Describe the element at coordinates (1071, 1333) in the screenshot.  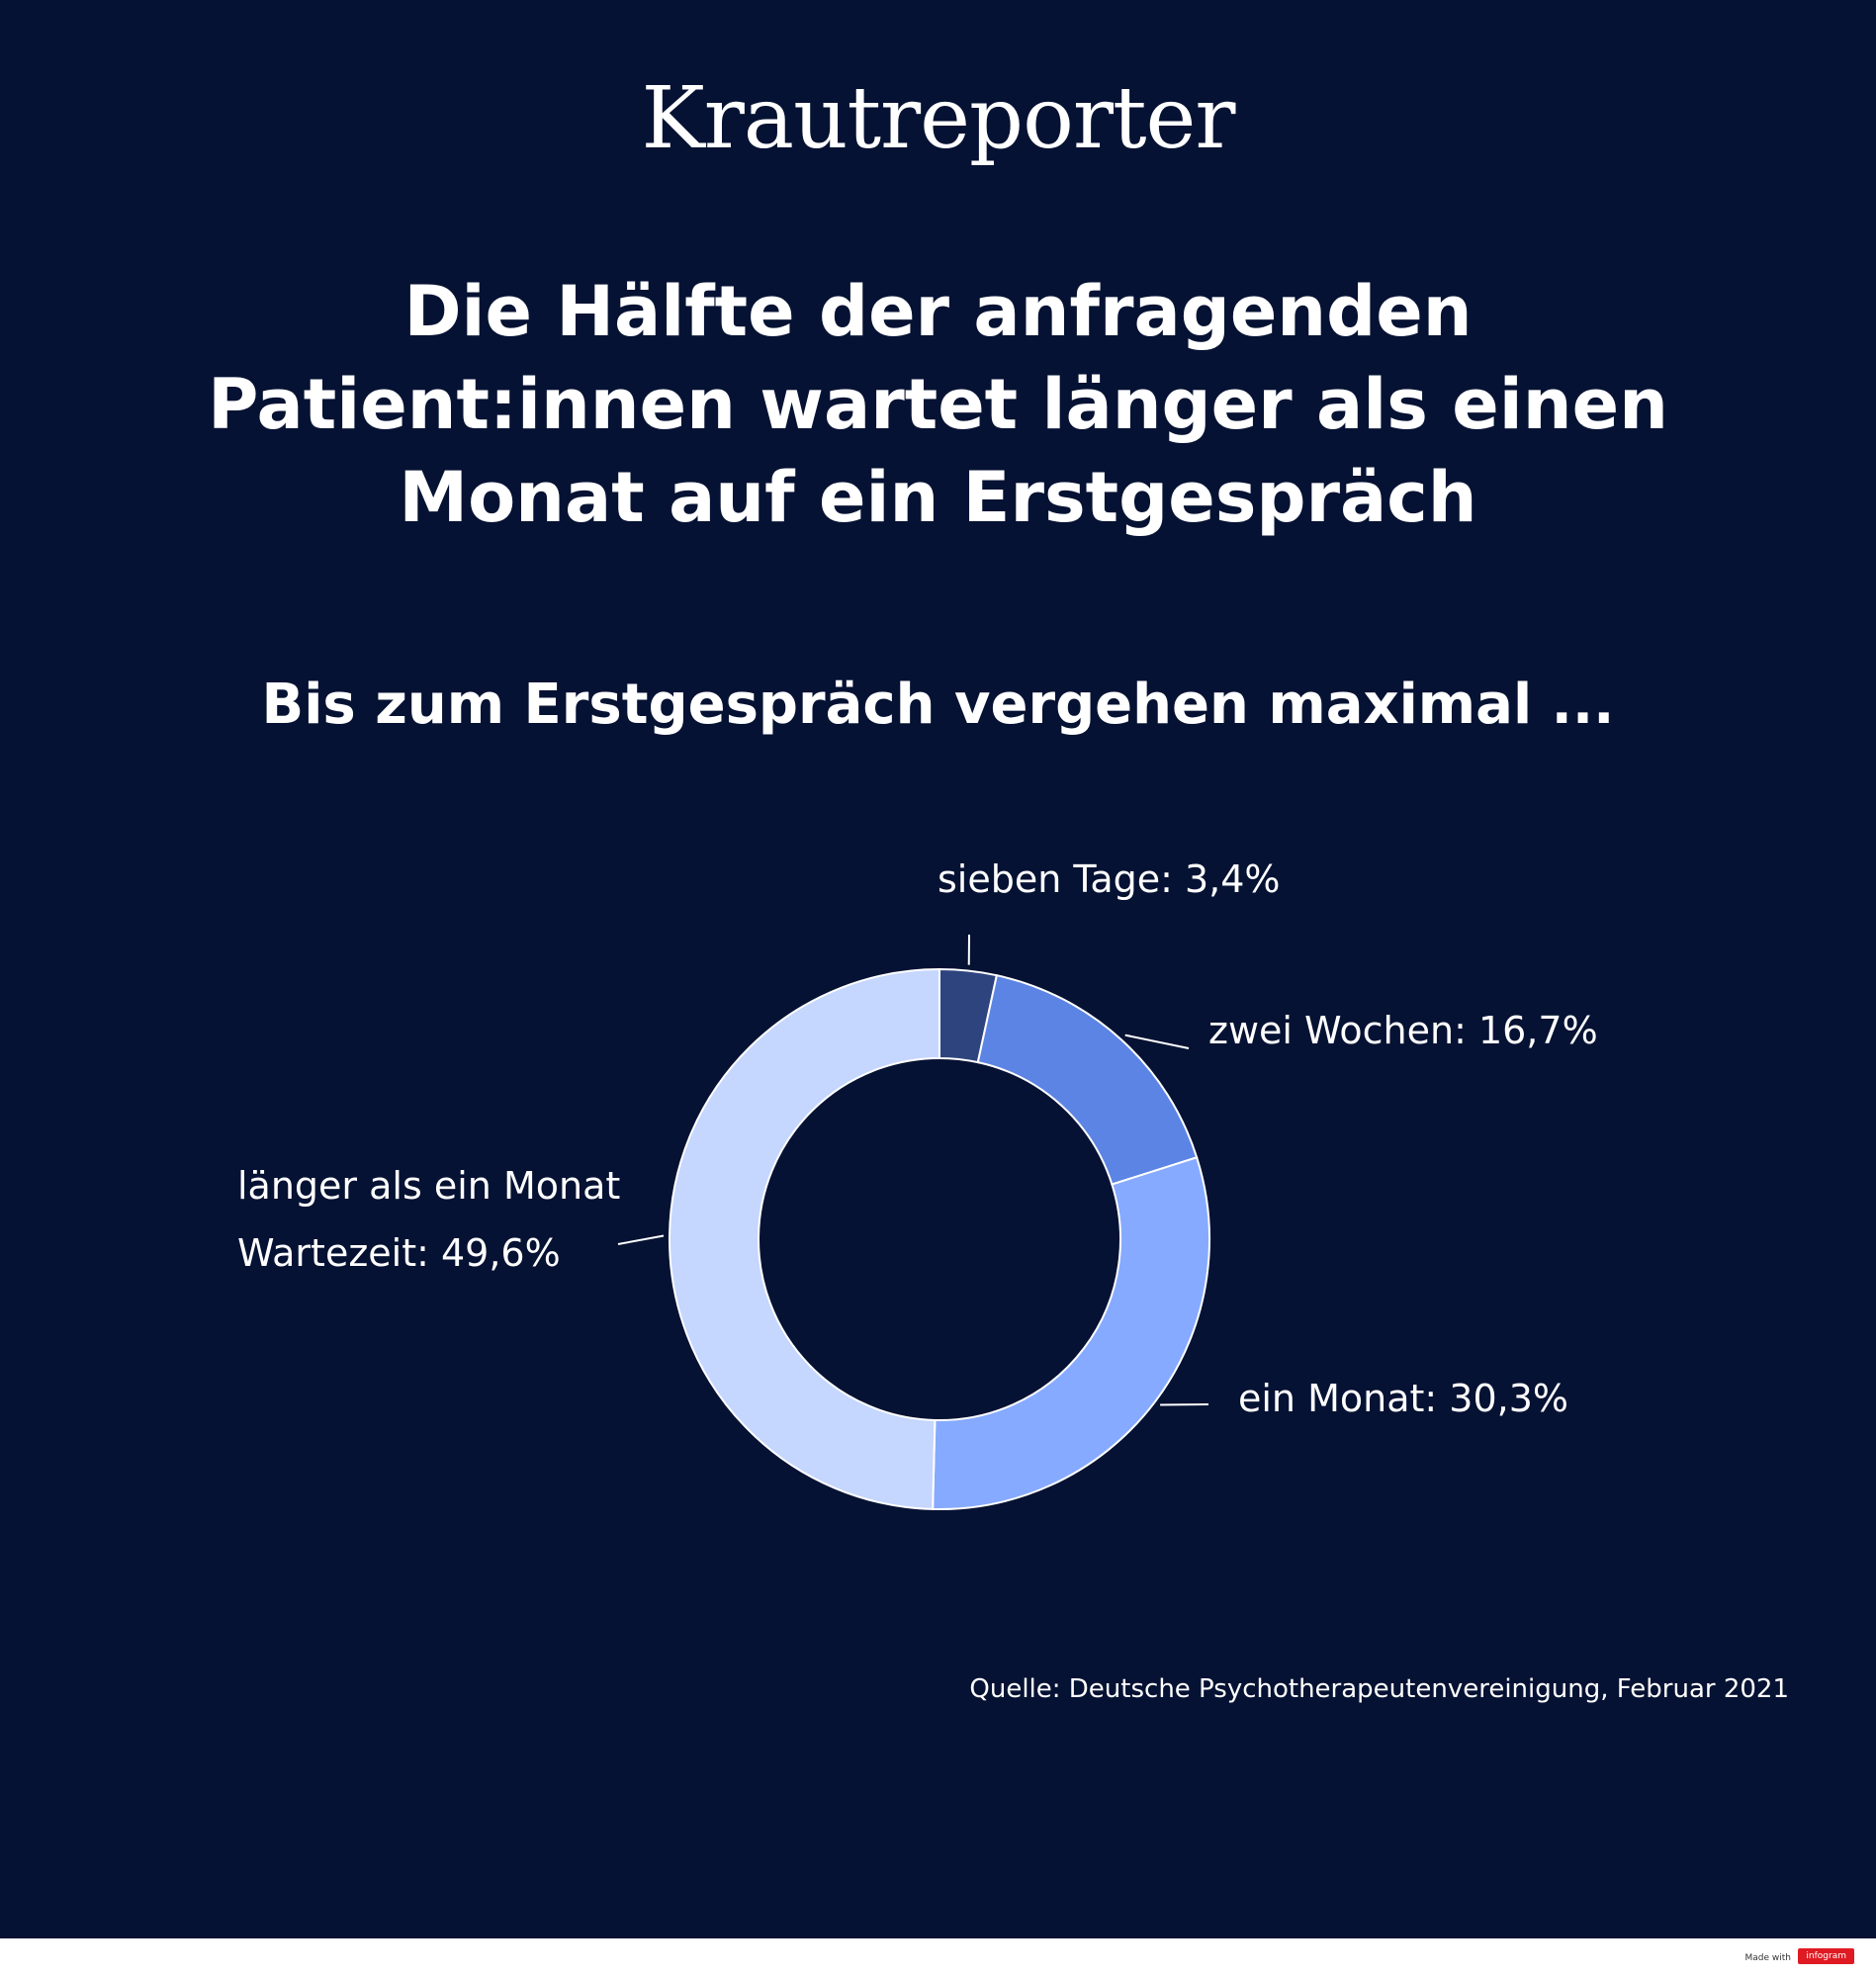
I see `donut-slice-ein-monat` at that location.